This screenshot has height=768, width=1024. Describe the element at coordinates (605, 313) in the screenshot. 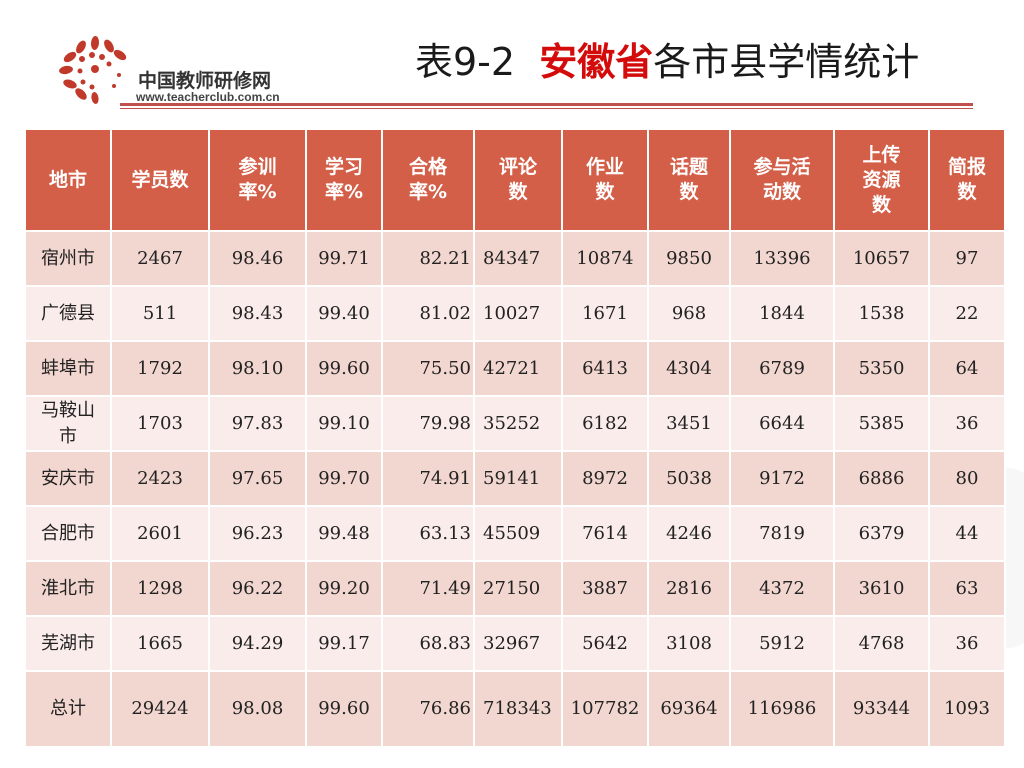

I see `table-cell: 1671` at that location.